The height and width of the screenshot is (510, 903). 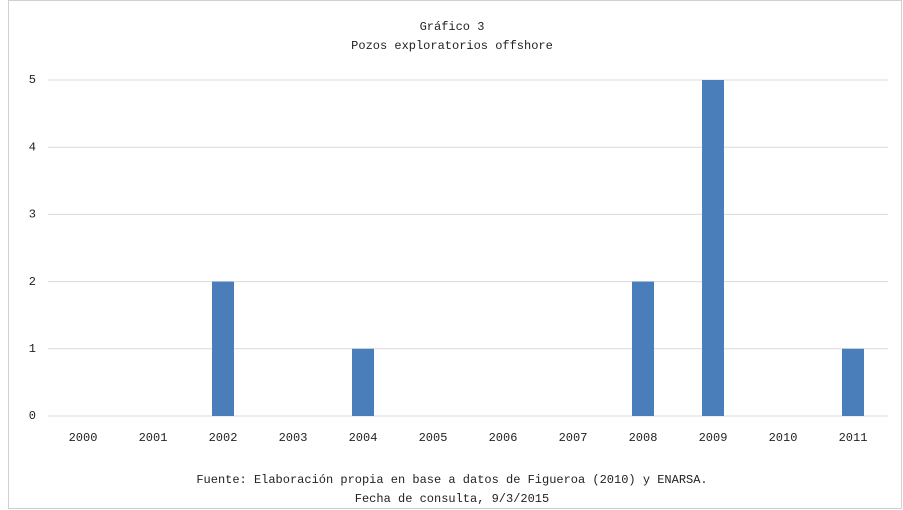 What do you see at coordinates (853, 438) in the screenshot?
I see `x-tick-label: 2011` at bounding box center [853, 438].